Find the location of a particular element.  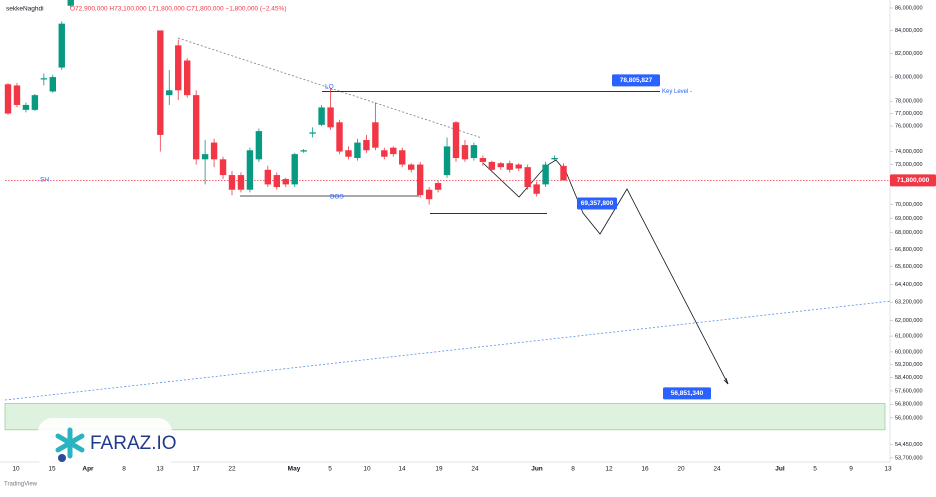

y-tick-label: 84,000,000 is located at coordinates (909, 31).